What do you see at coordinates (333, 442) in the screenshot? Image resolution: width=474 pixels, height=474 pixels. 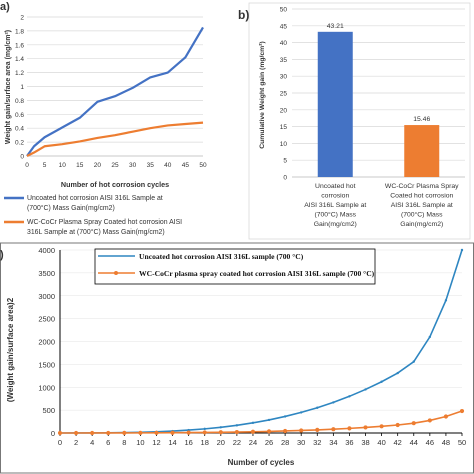 I see `panel-c-x-tick-label: 34` at bounding box center [333, 442].